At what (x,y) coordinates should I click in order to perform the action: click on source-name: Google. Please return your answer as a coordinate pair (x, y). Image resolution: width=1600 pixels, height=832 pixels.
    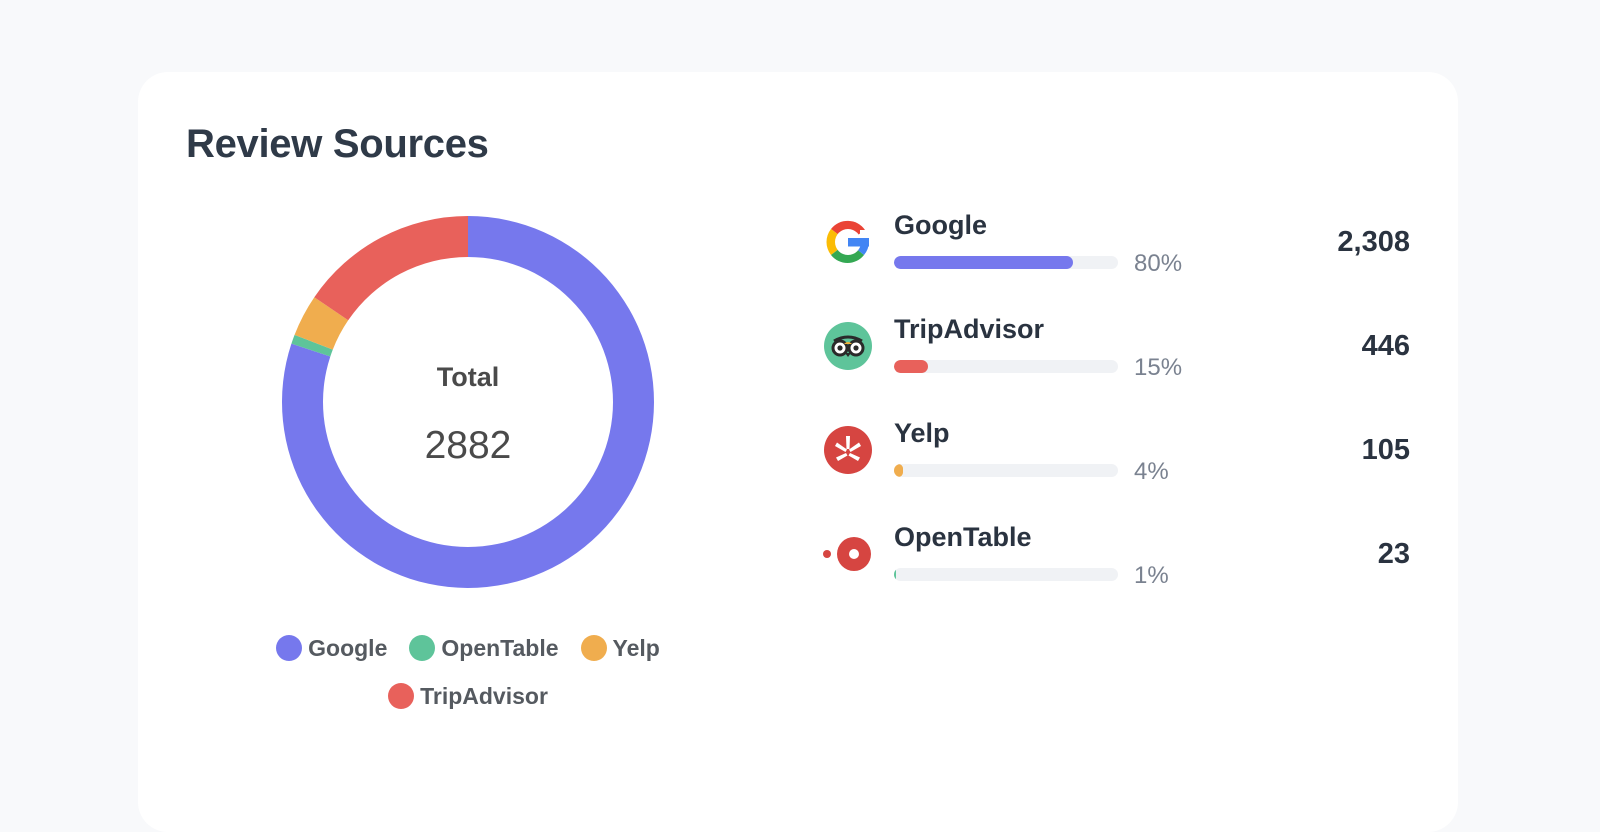
    Looking at the image, I should click on (940, 225).